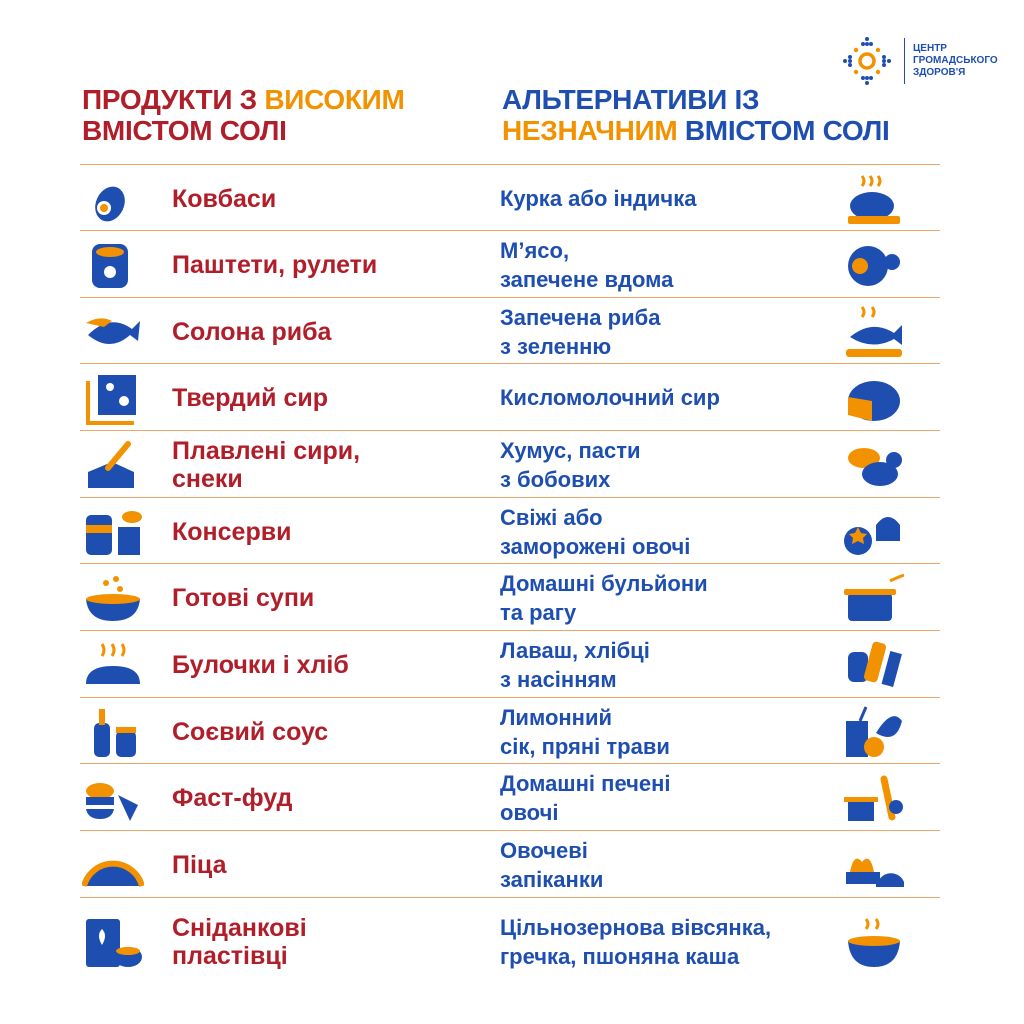 The image size is (1024, 1024). Describe the element at coordinates (874, 597) in the screenshot. I see `pot-icon` at that location.